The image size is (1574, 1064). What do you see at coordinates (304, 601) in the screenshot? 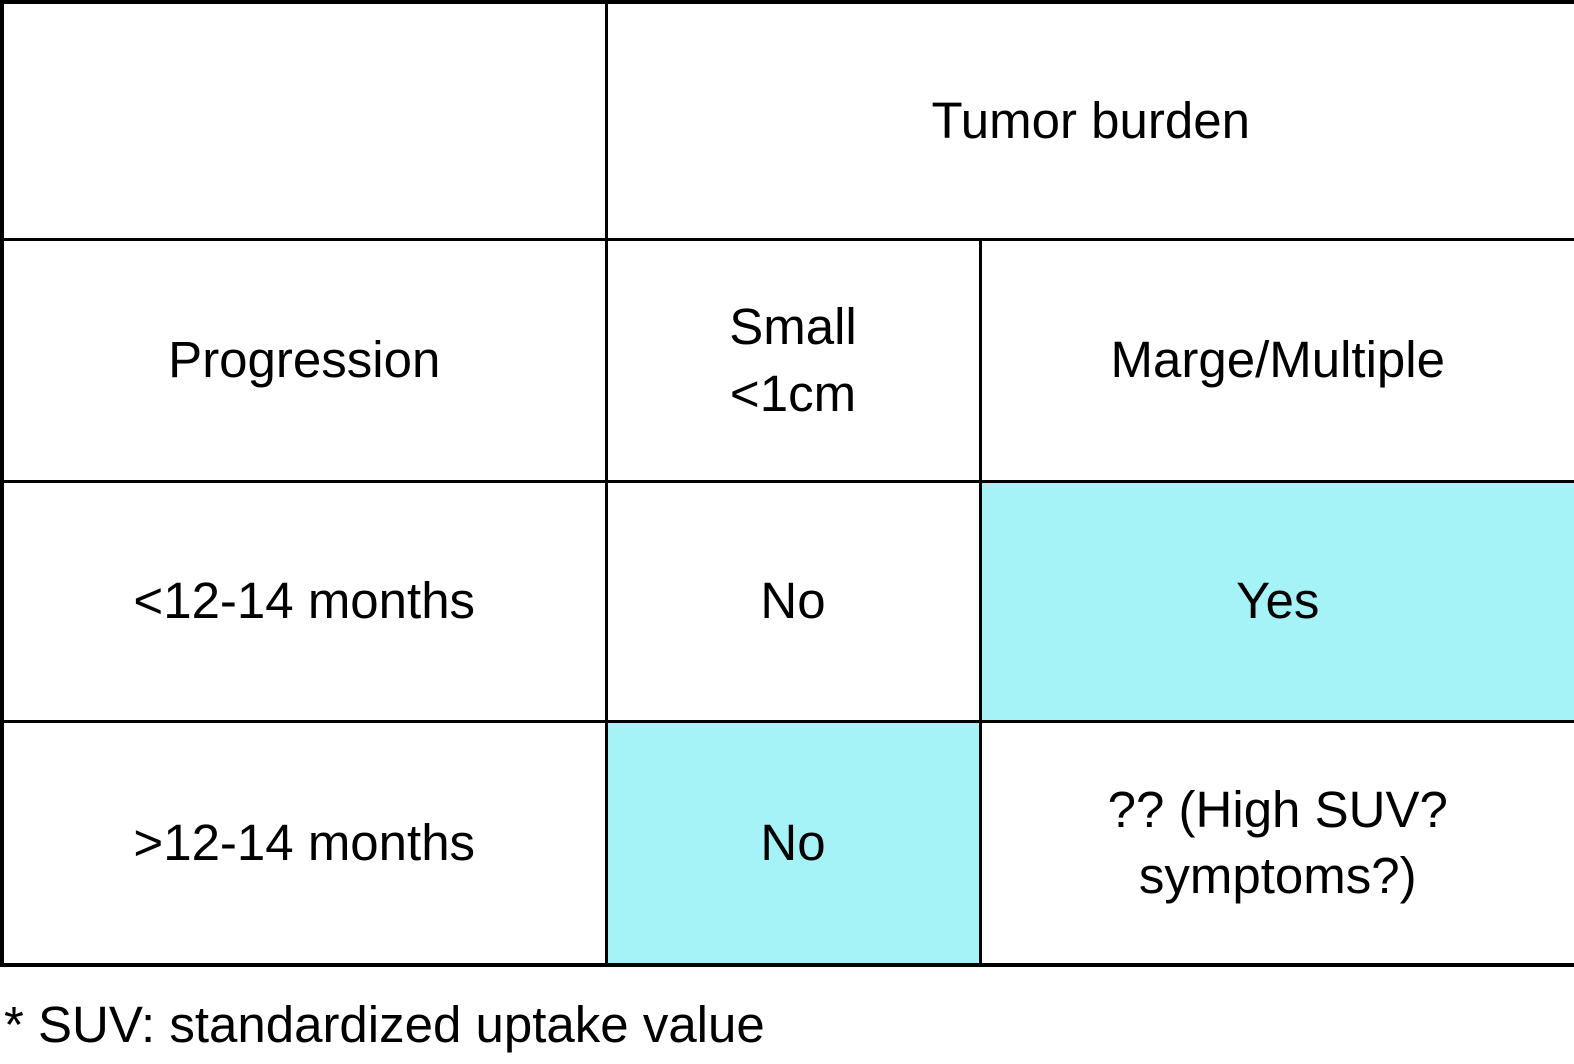
I see `early-progression-label-cell: <12-14 months` at bounding box center [304, 601].